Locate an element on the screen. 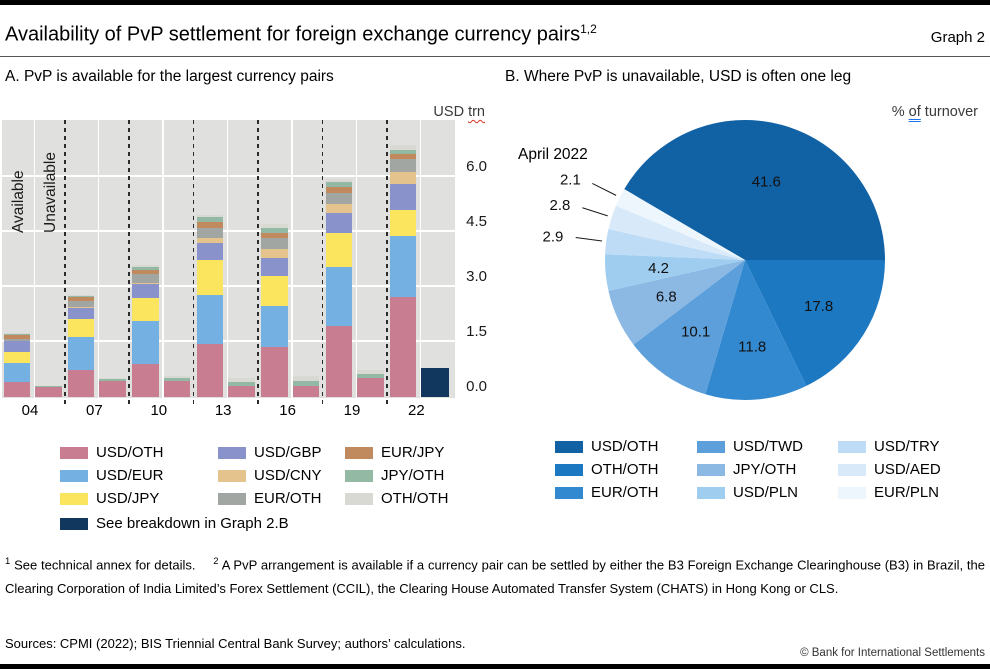  legend-item-usd-oth: USD/OTH is located at coordinates (607, 446).